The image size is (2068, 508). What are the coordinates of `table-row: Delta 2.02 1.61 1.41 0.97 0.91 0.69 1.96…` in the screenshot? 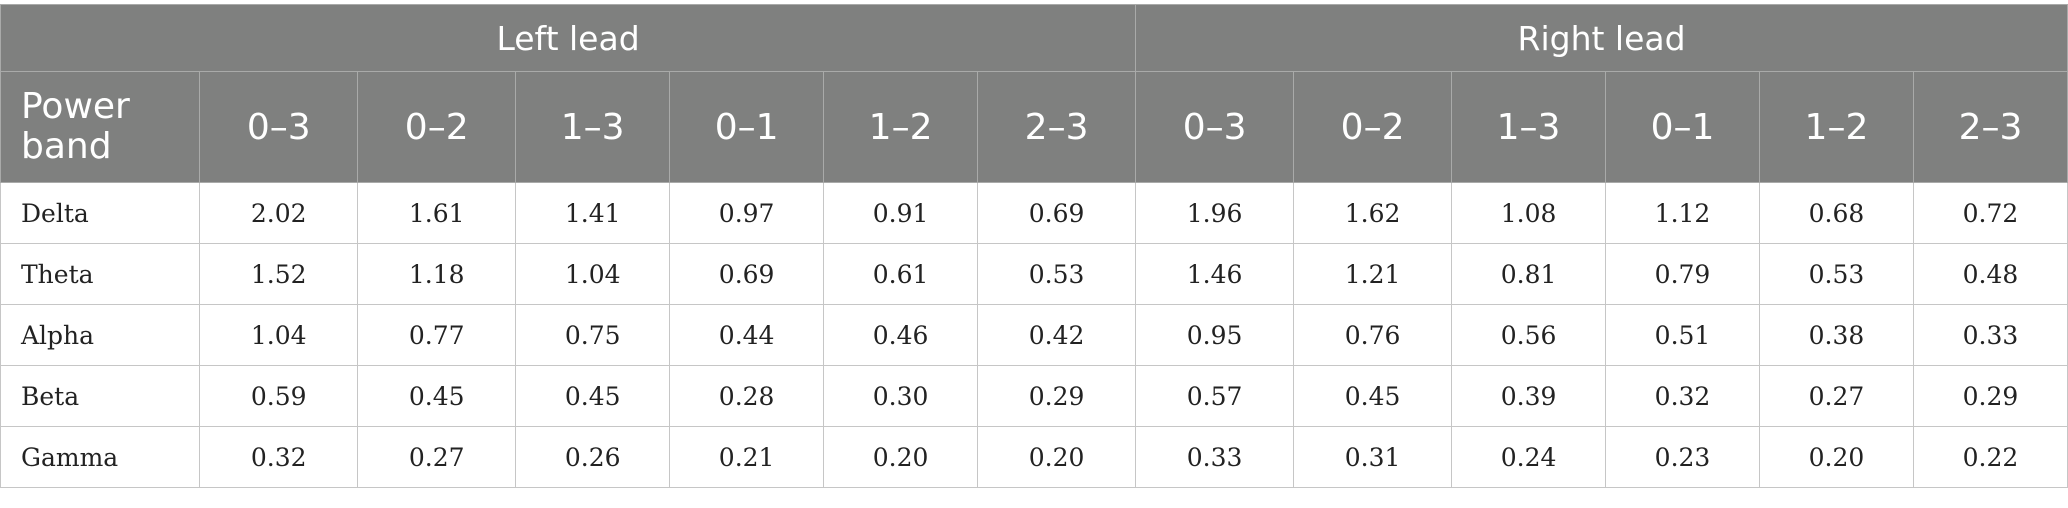 It's located at (1034, 213).